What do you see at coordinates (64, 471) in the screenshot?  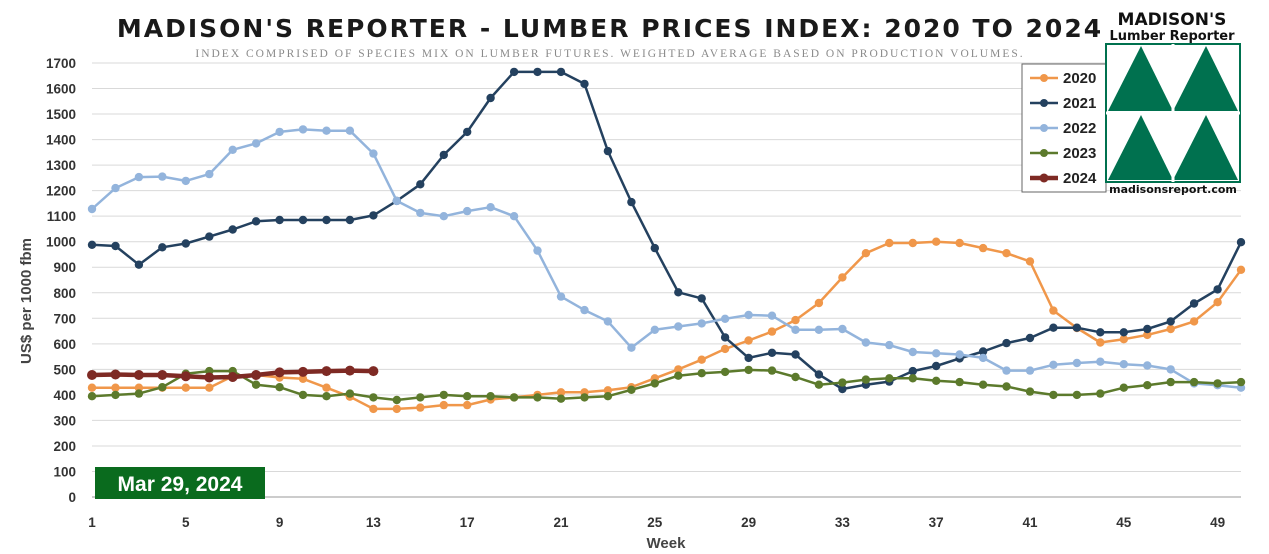 I see `y-tick-label: 100` at bounding box center [64, 471].